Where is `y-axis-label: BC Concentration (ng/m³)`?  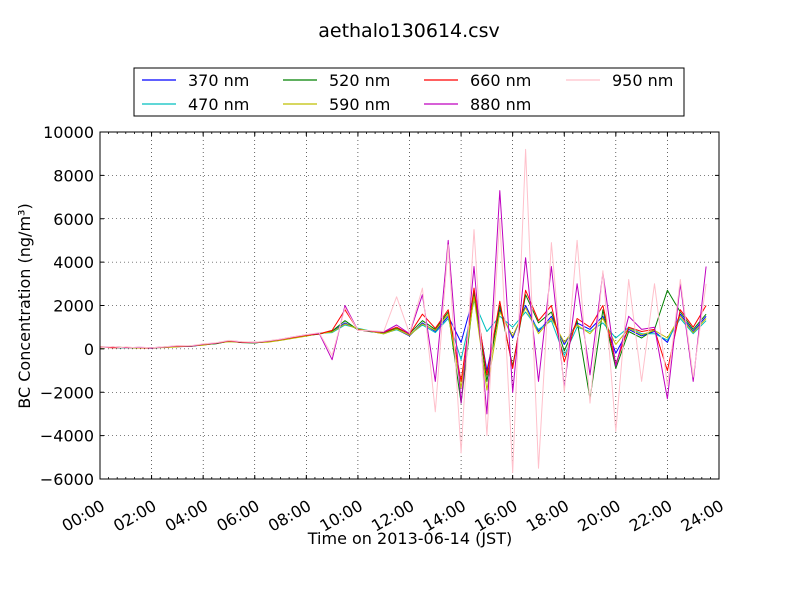
y-axis-label: BC Concentration (ng/m³) is located at coordinates (24, 305).